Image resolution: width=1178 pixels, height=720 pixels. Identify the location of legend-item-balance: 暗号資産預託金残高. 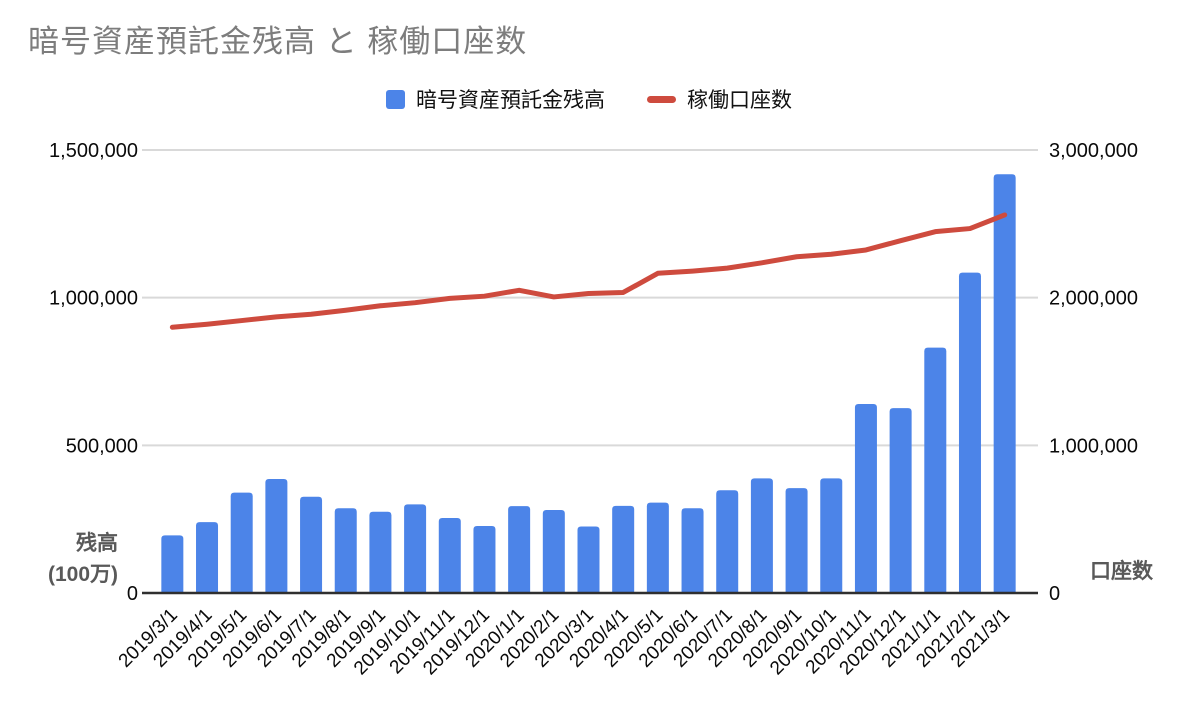
(495, 99).